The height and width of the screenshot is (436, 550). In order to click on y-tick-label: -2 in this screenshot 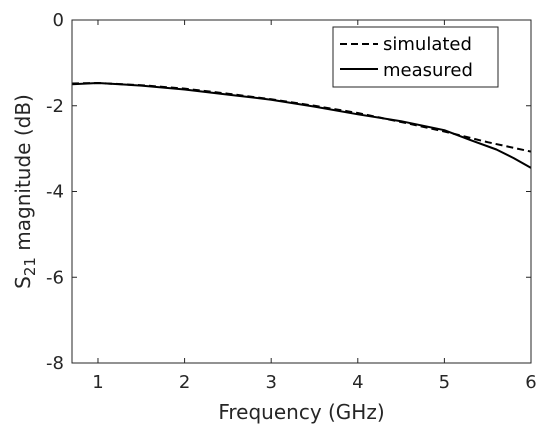, I will do `click(55, 106)`.